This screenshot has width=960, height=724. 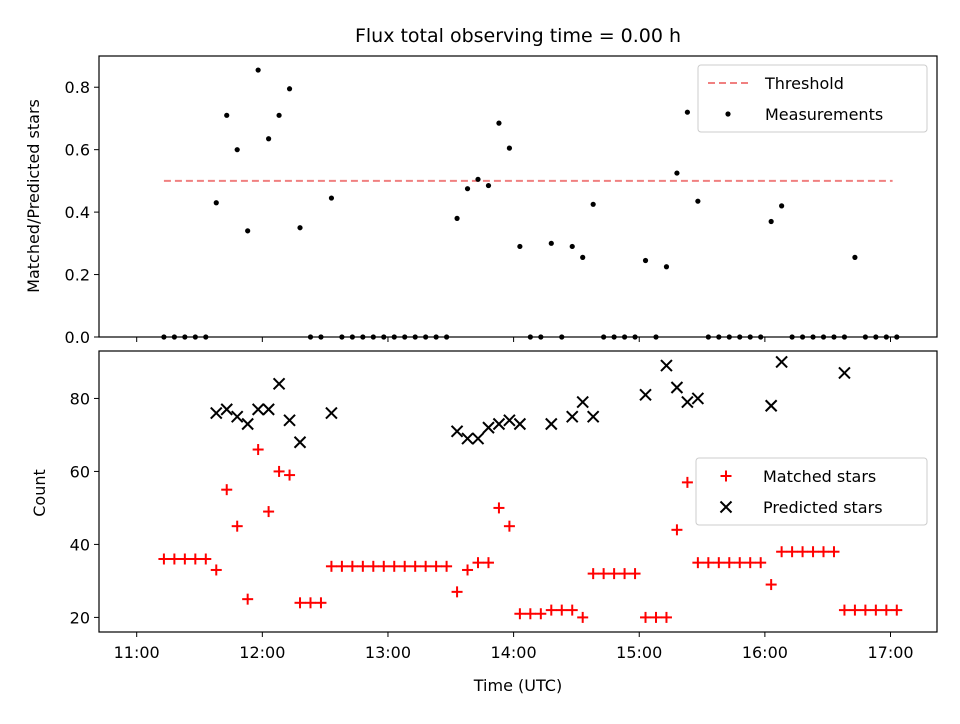 I want to click on legend-matched-swatch, so click(x=726, y=476).